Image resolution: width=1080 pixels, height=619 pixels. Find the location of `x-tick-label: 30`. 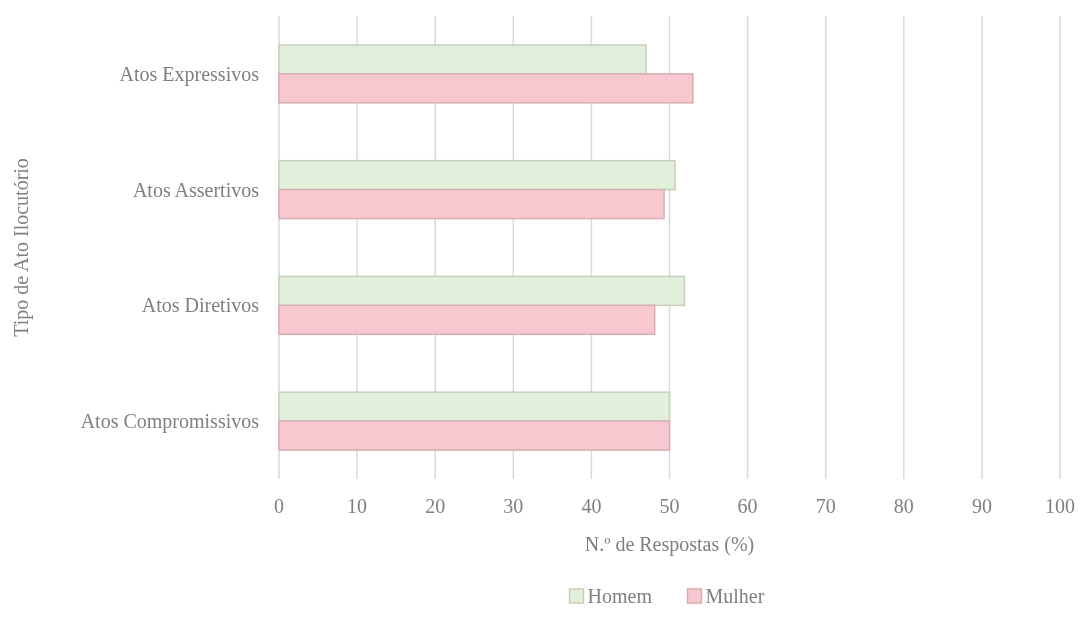

x-tick-label: 30 is located at coordinates (513, 506).